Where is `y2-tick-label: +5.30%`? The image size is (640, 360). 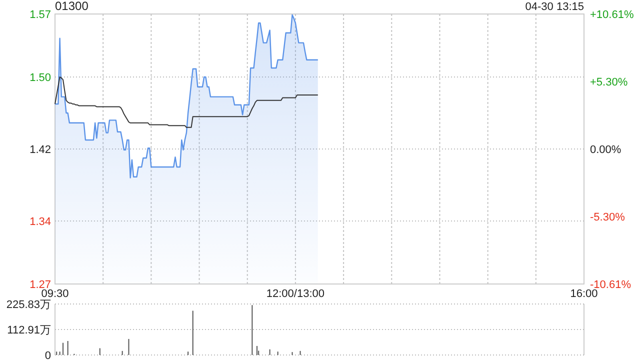
y2-tick-label: +5.30% is located at coordinates (609, 82).